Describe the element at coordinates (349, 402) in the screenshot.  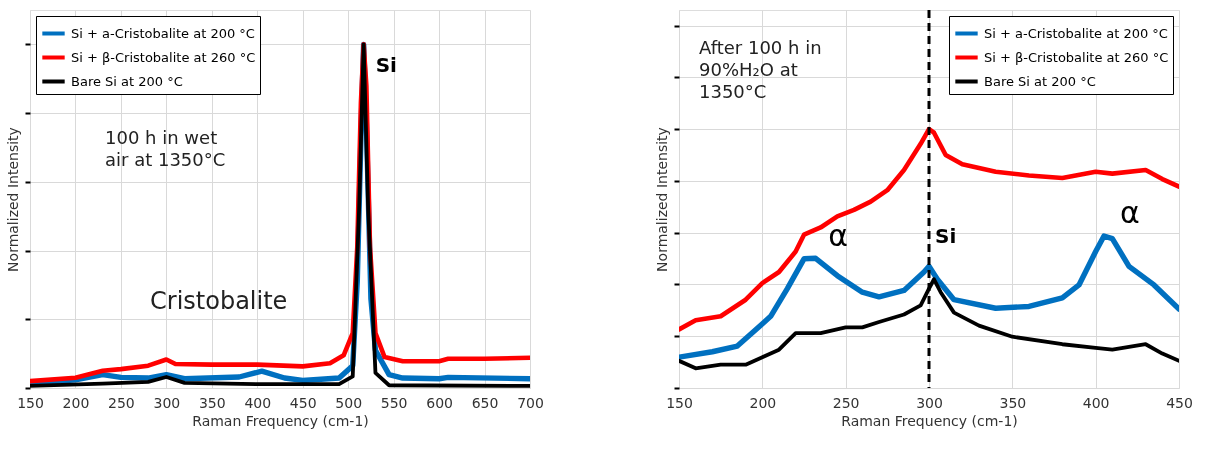
I see `x-tick-label: 500` at that location.